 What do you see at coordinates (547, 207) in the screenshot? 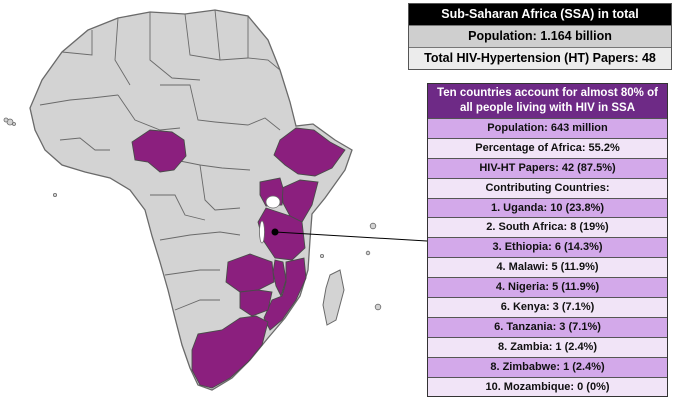
I see `country-row: 1. Uganda: 10 (23.8%)` at bounding box center [547, 207].